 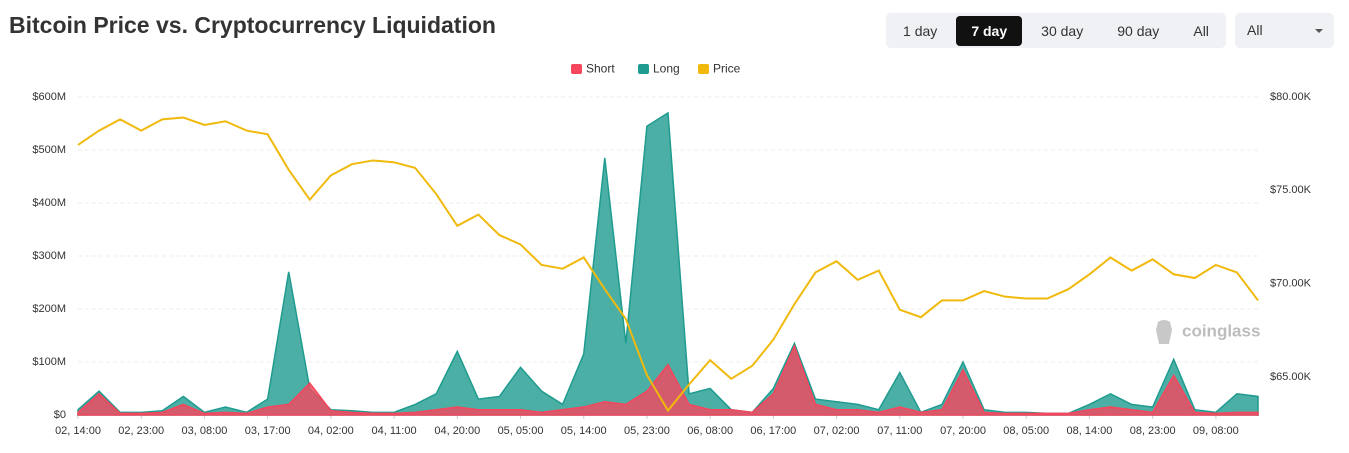 What do you see at coordinates (141, 431) in the screenshot?
I see `x-tick-label: 02, 23:00` at bounding box center [141, 431].